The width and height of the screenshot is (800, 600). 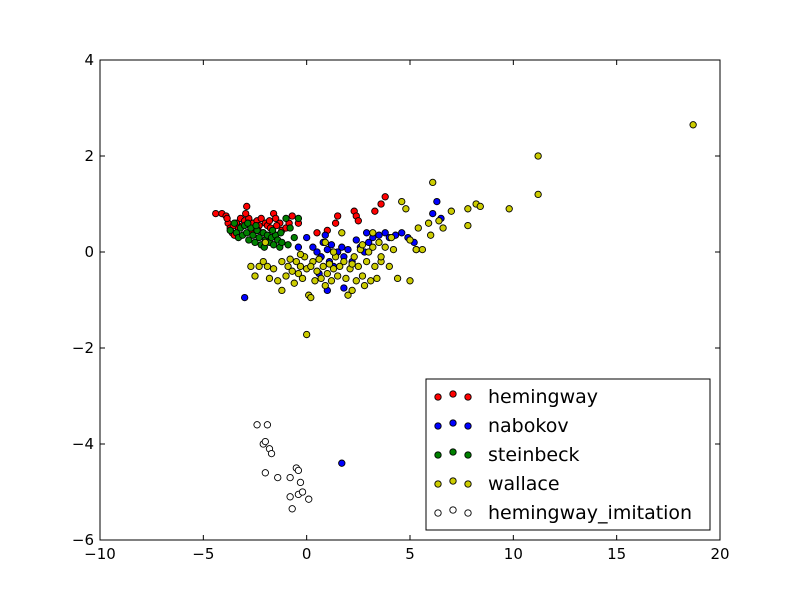 I want to click on legend-item-hemingway: hemingway, so click(x=516, y=397).